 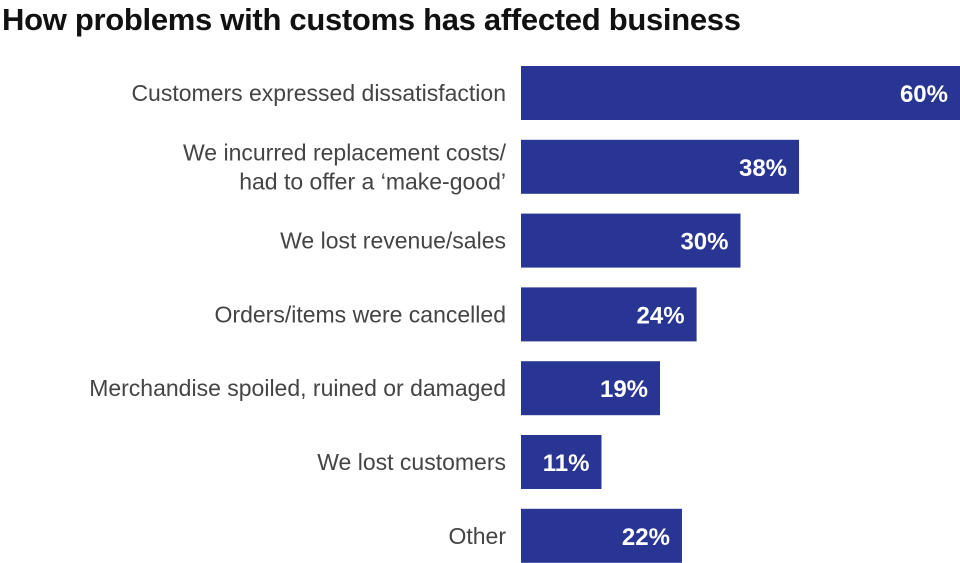 I want to click on category-label-4: Orders/items were cancelled, so click(x=360, y=314).